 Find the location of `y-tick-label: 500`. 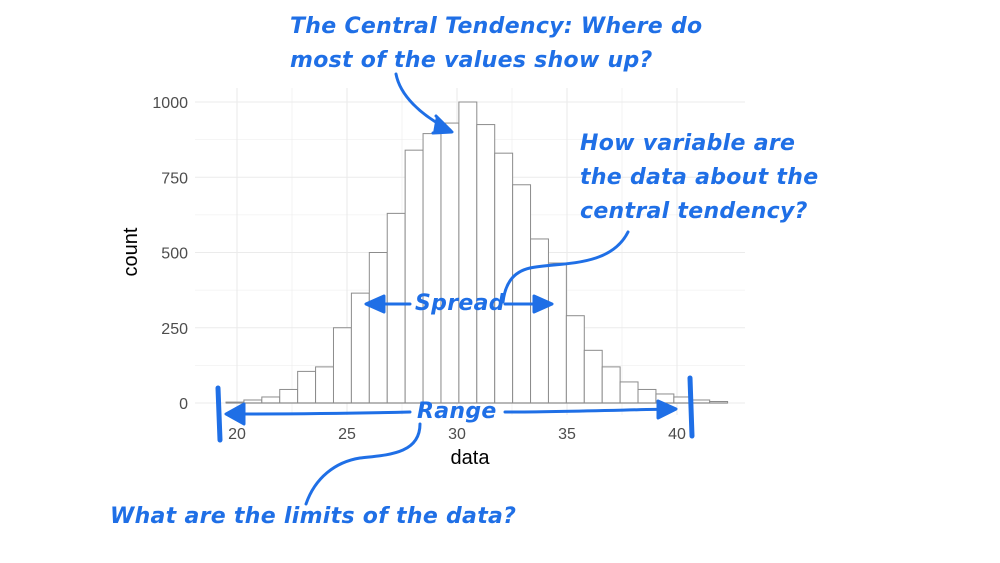

y-tick-label: 500 is located at coordinates (174, 254).